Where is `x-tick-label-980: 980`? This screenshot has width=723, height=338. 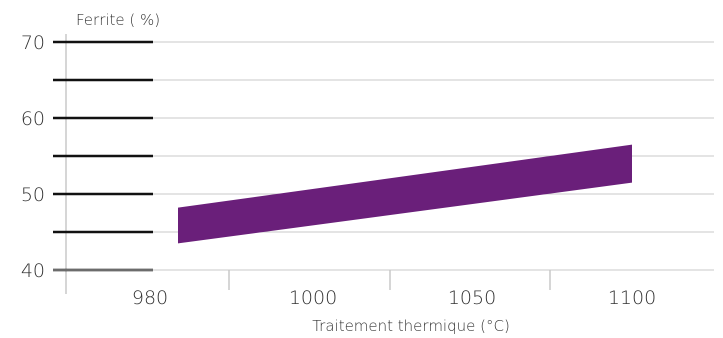
x-tick-label-980: 980 is located at coordinates (150, 298).